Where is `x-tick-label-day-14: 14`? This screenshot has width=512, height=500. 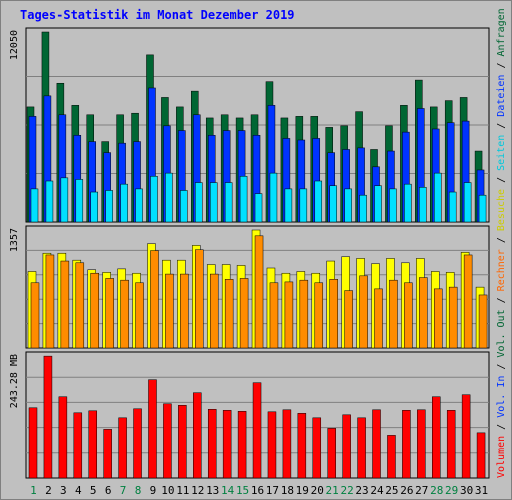 x-tick-label-day-14: 14 is located at coordinates (228, 490).